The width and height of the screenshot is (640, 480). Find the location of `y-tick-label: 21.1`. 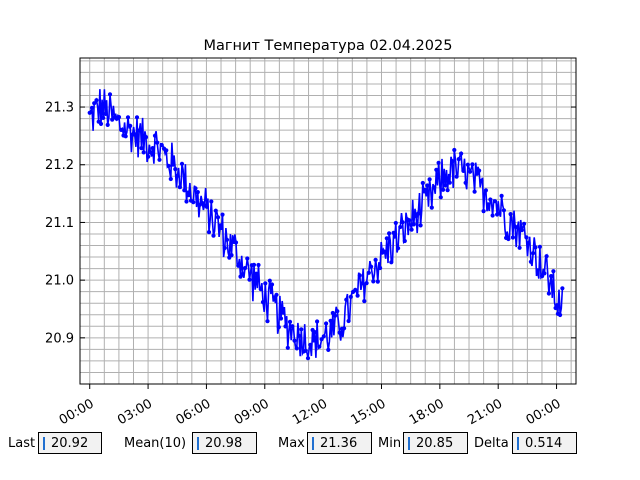

y-tick-label: 21.1 is located at coordinates (59, 223).